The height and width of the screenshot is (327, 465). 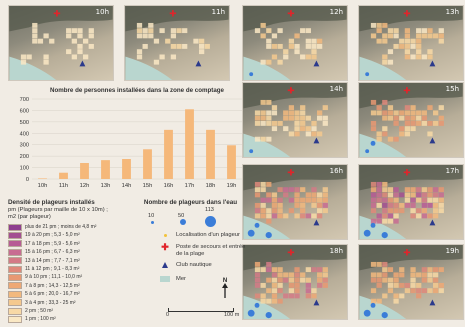 I want to click on water-value-small: 10, so click(x=151, y=216).